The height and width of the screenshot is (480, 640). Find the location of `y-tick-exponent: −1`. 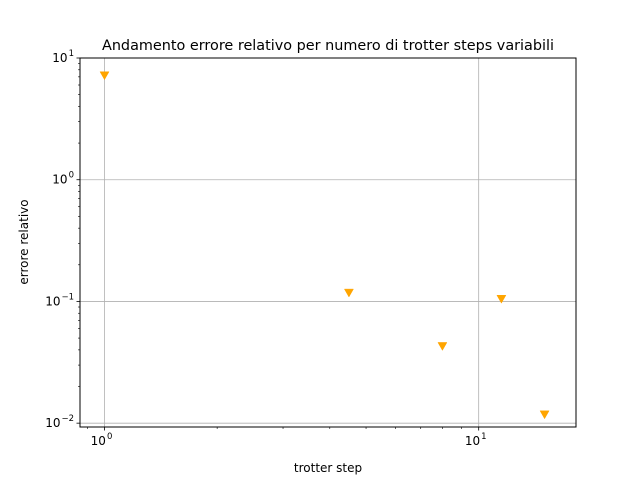

y-tick-exponent: −1 is located at coordinates (67, 297).